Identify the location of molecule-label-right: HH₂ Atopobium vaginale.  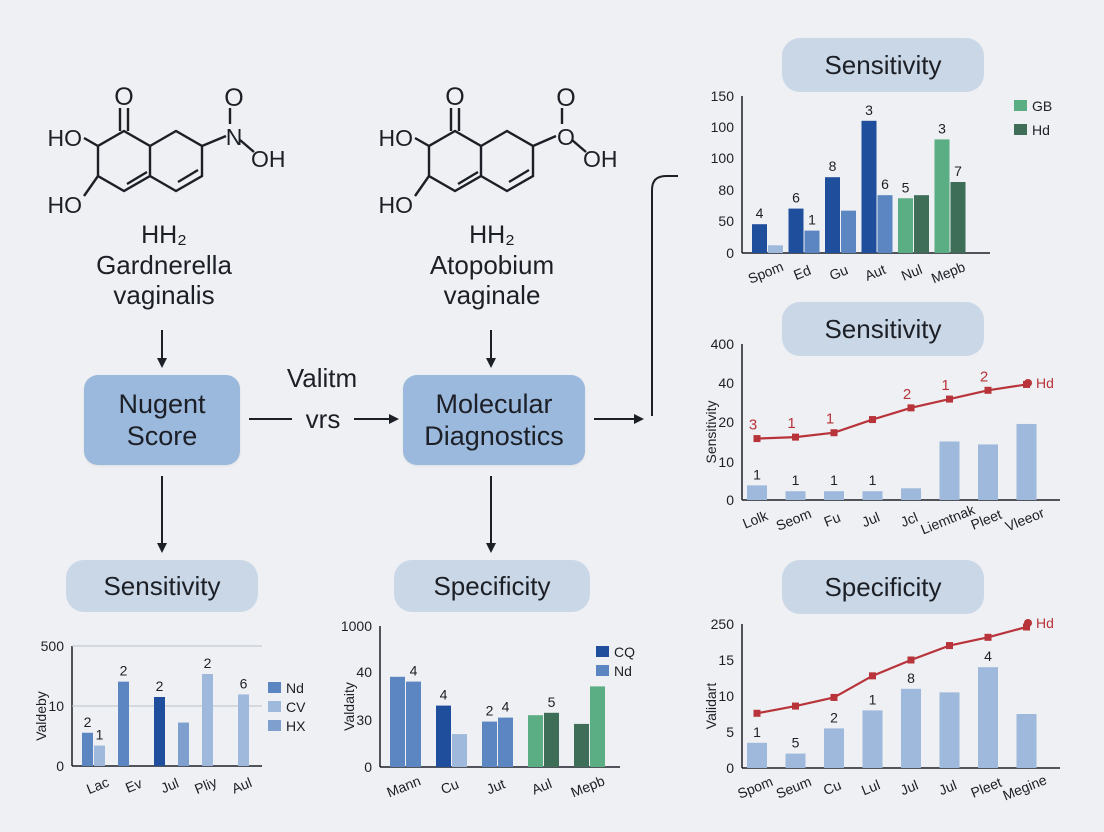
(492, 265).